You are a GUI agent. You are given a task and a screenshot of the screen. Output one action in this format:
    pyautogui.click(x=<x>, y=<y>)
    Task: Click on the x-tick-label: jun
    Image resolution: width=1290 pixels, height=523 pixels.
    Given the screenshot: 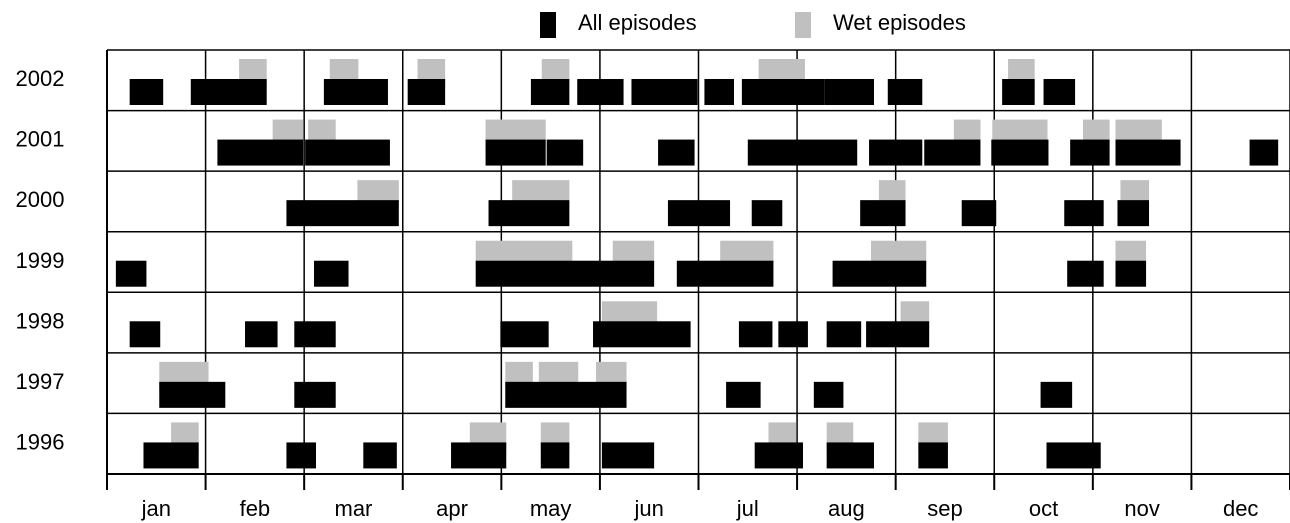 What is the action you would take?
    pyautogui.click(x=649, y=508)
    